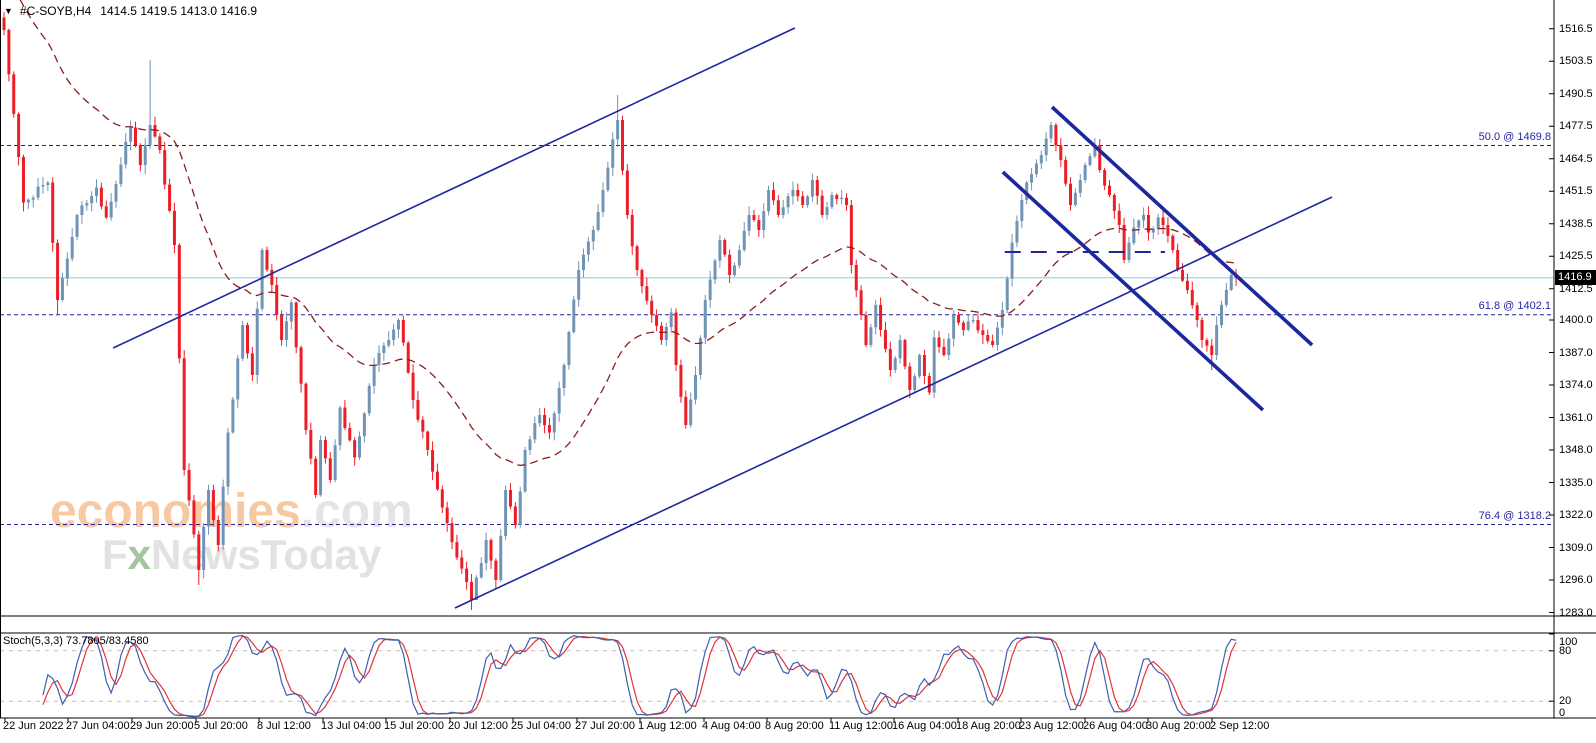  Describe the element at coordinates (1565, 650) in the screenshot. I see `stoch-axis-label: 80` at that location.